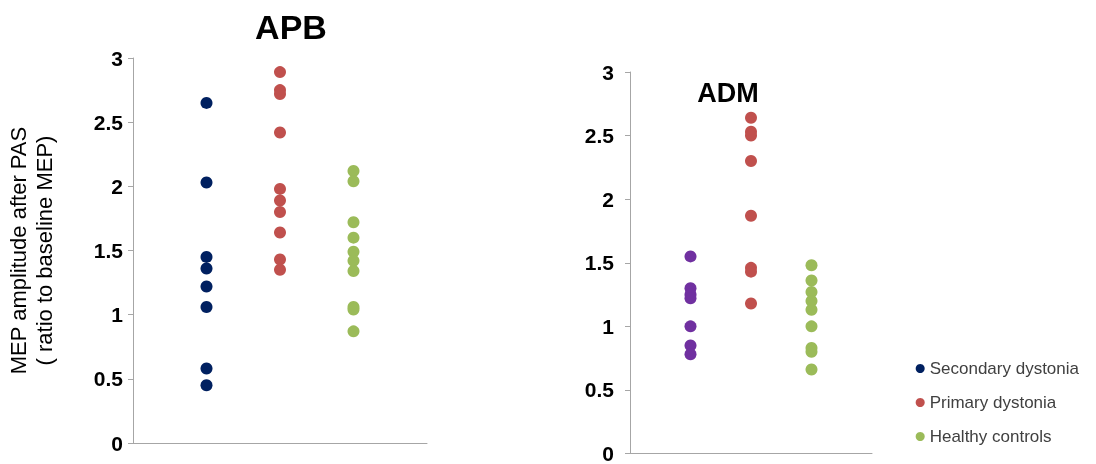 Image resolution: width=1096 pixels, height=464 pixels. I want to click on chart-title: ADM, so click(728, 92).